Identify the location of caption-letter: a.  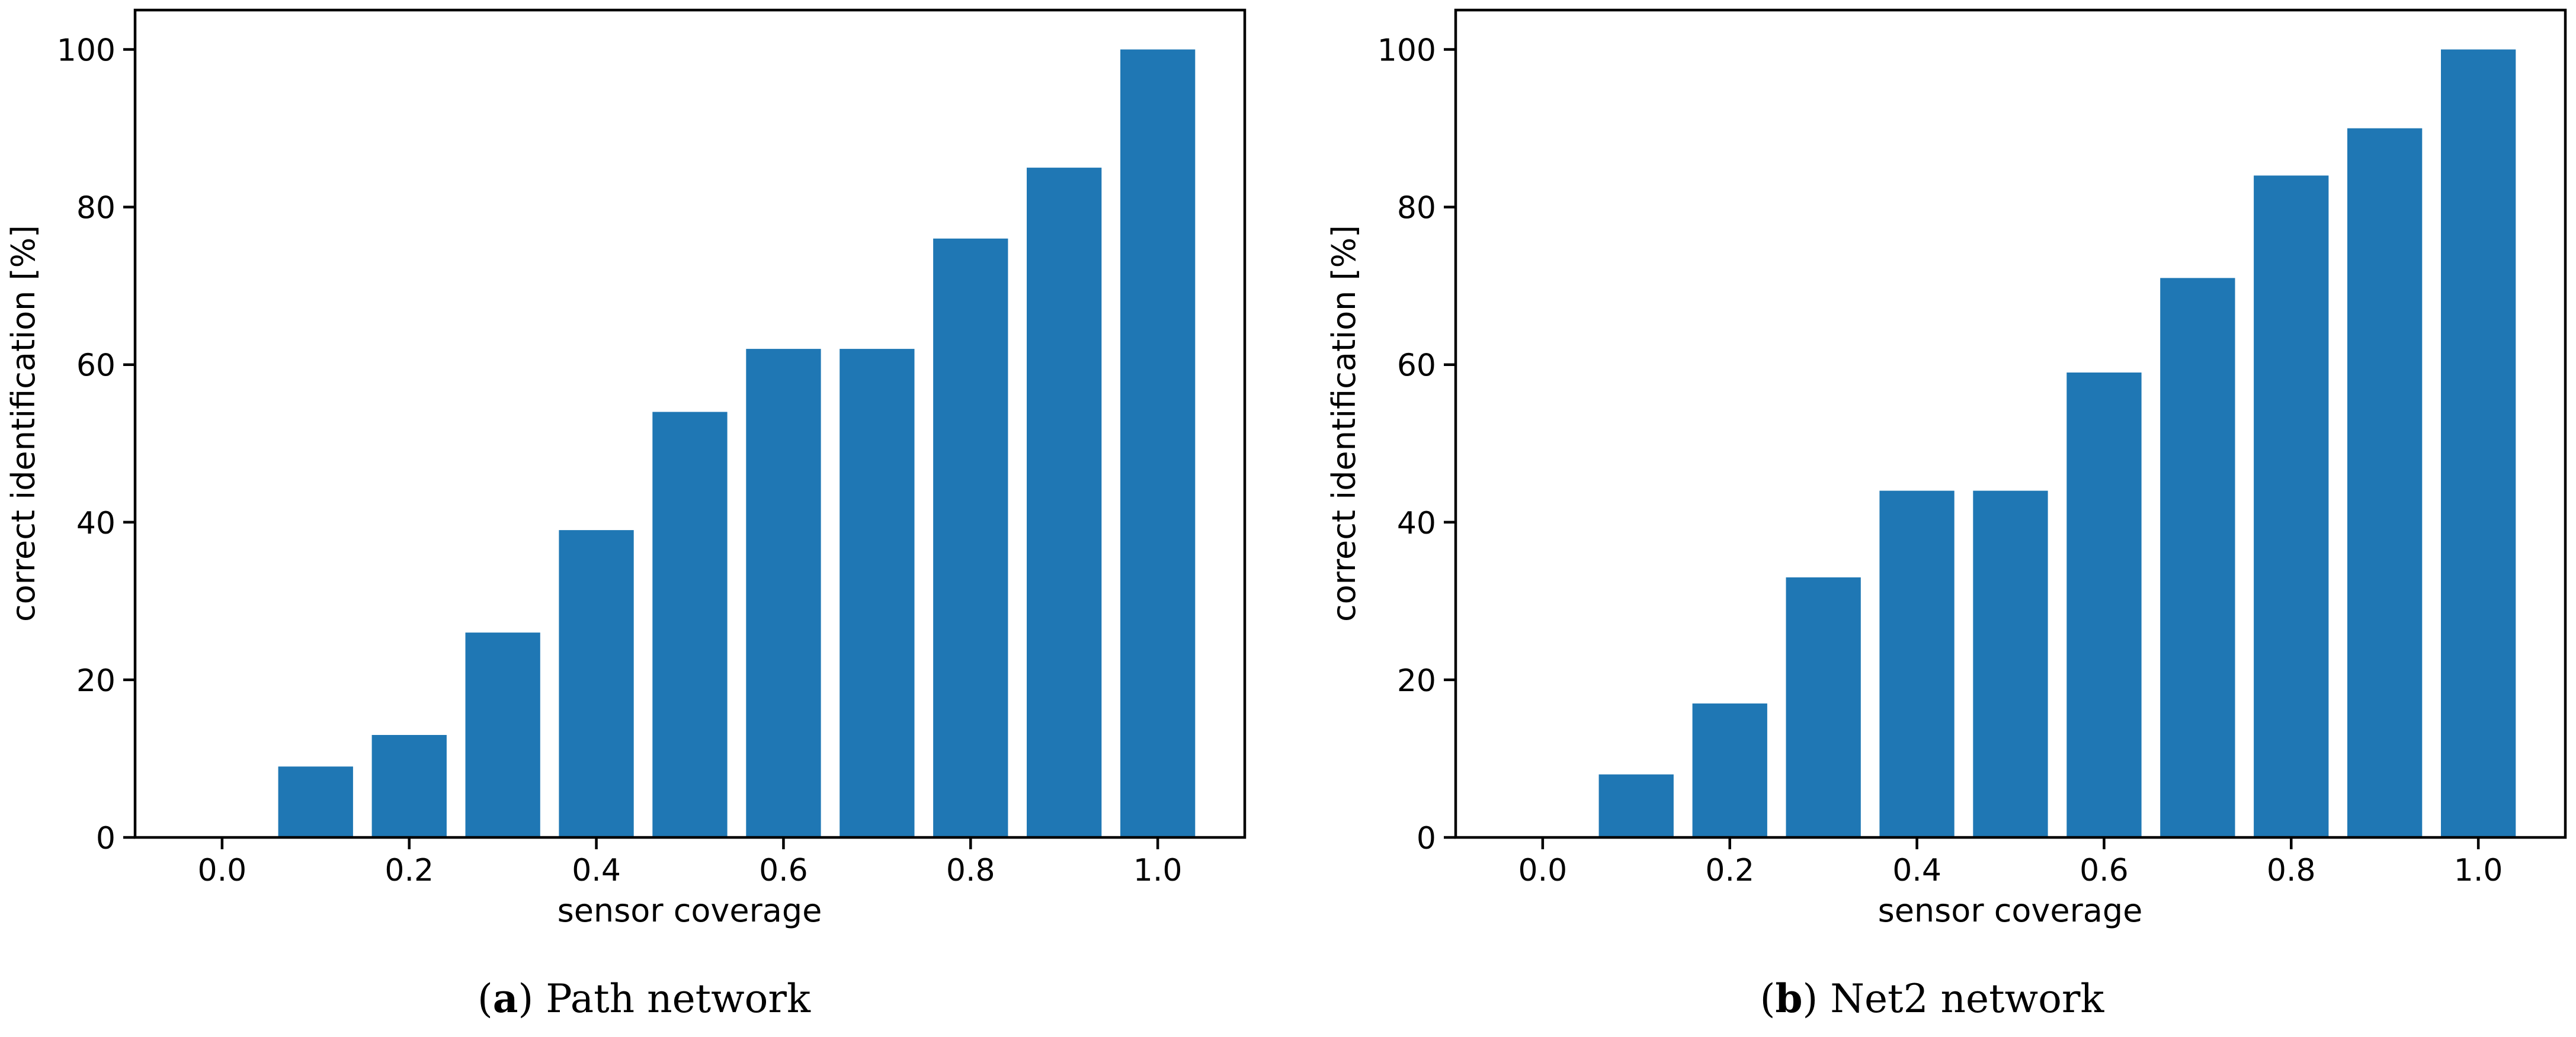
(505, 998).